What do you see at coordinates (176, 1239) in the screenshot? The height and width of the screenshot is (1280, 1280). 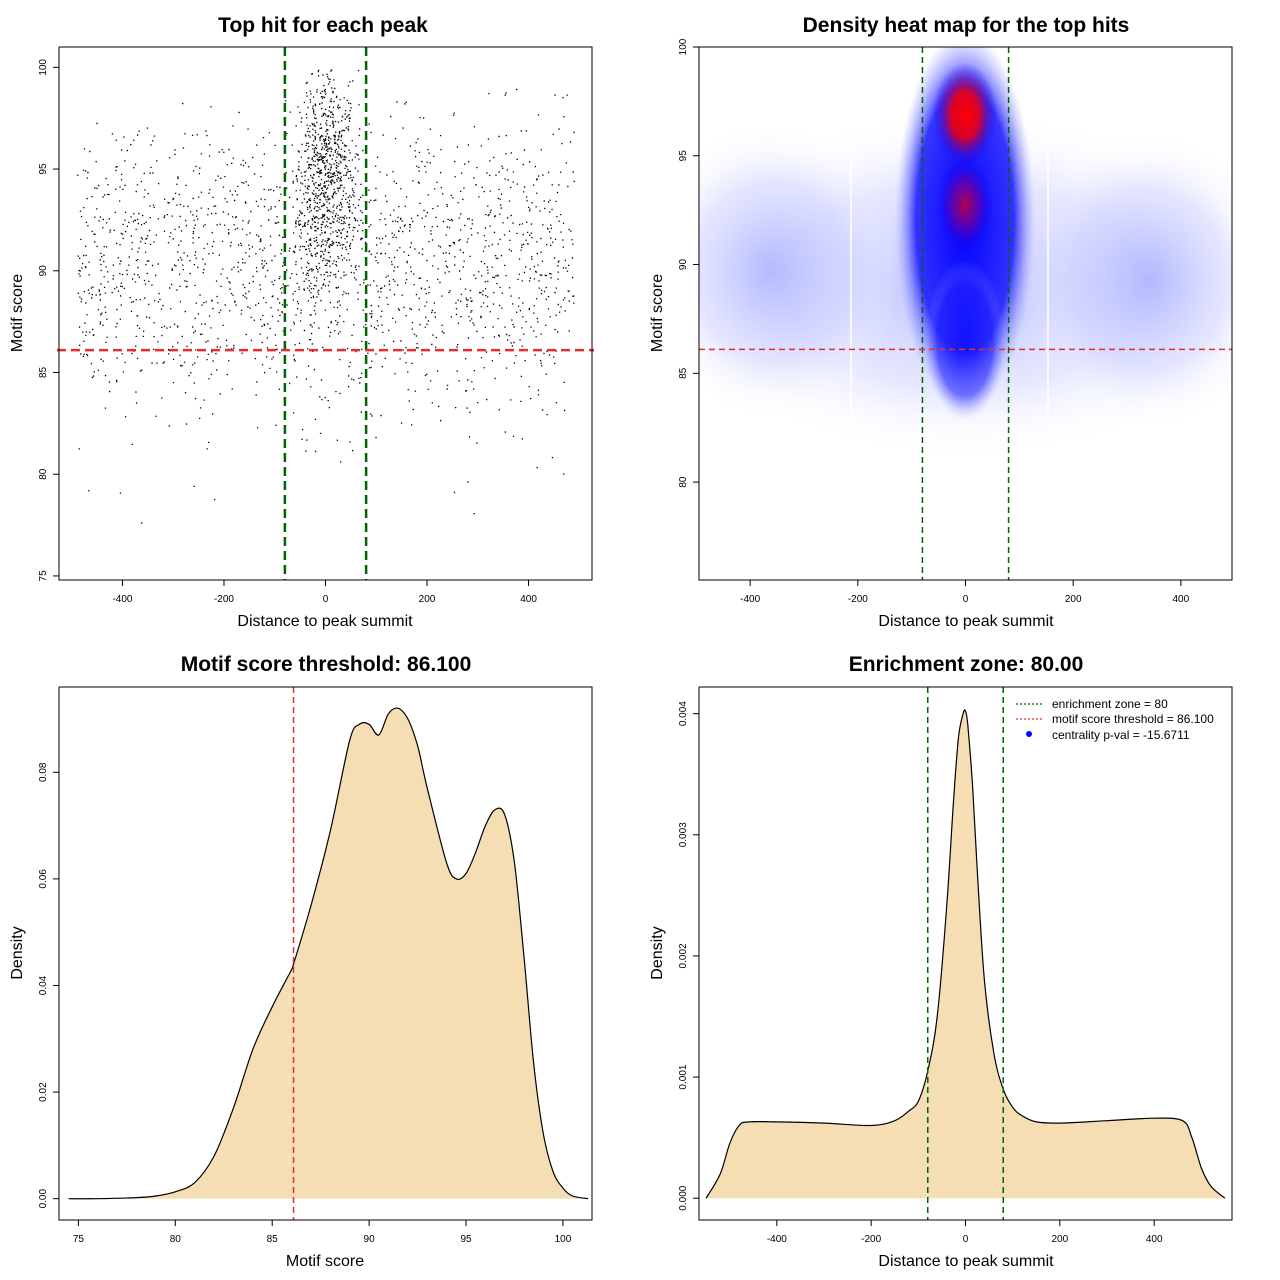 I see `x-tick-label: 80` at bounding box center [176, 1239].